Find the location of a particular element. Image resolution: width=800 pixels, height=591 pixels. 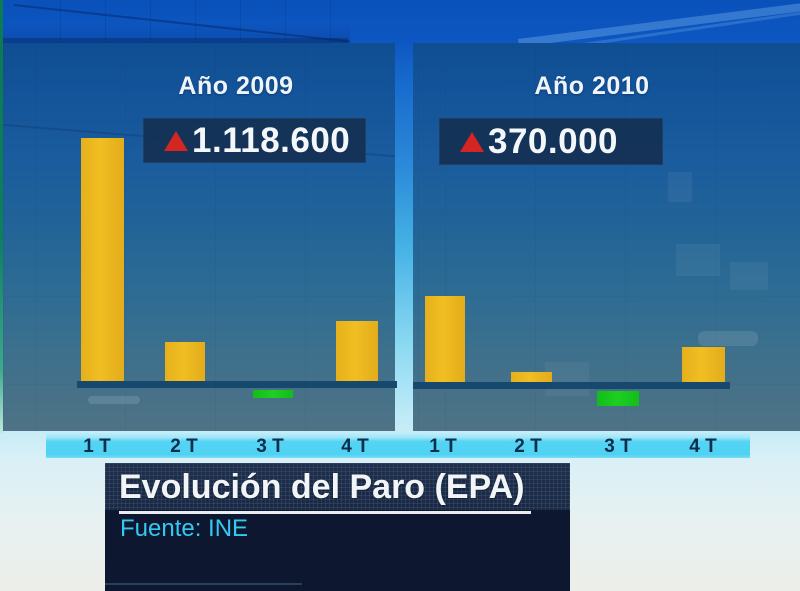

footer-title-underline is located at coordinates (325, 512).